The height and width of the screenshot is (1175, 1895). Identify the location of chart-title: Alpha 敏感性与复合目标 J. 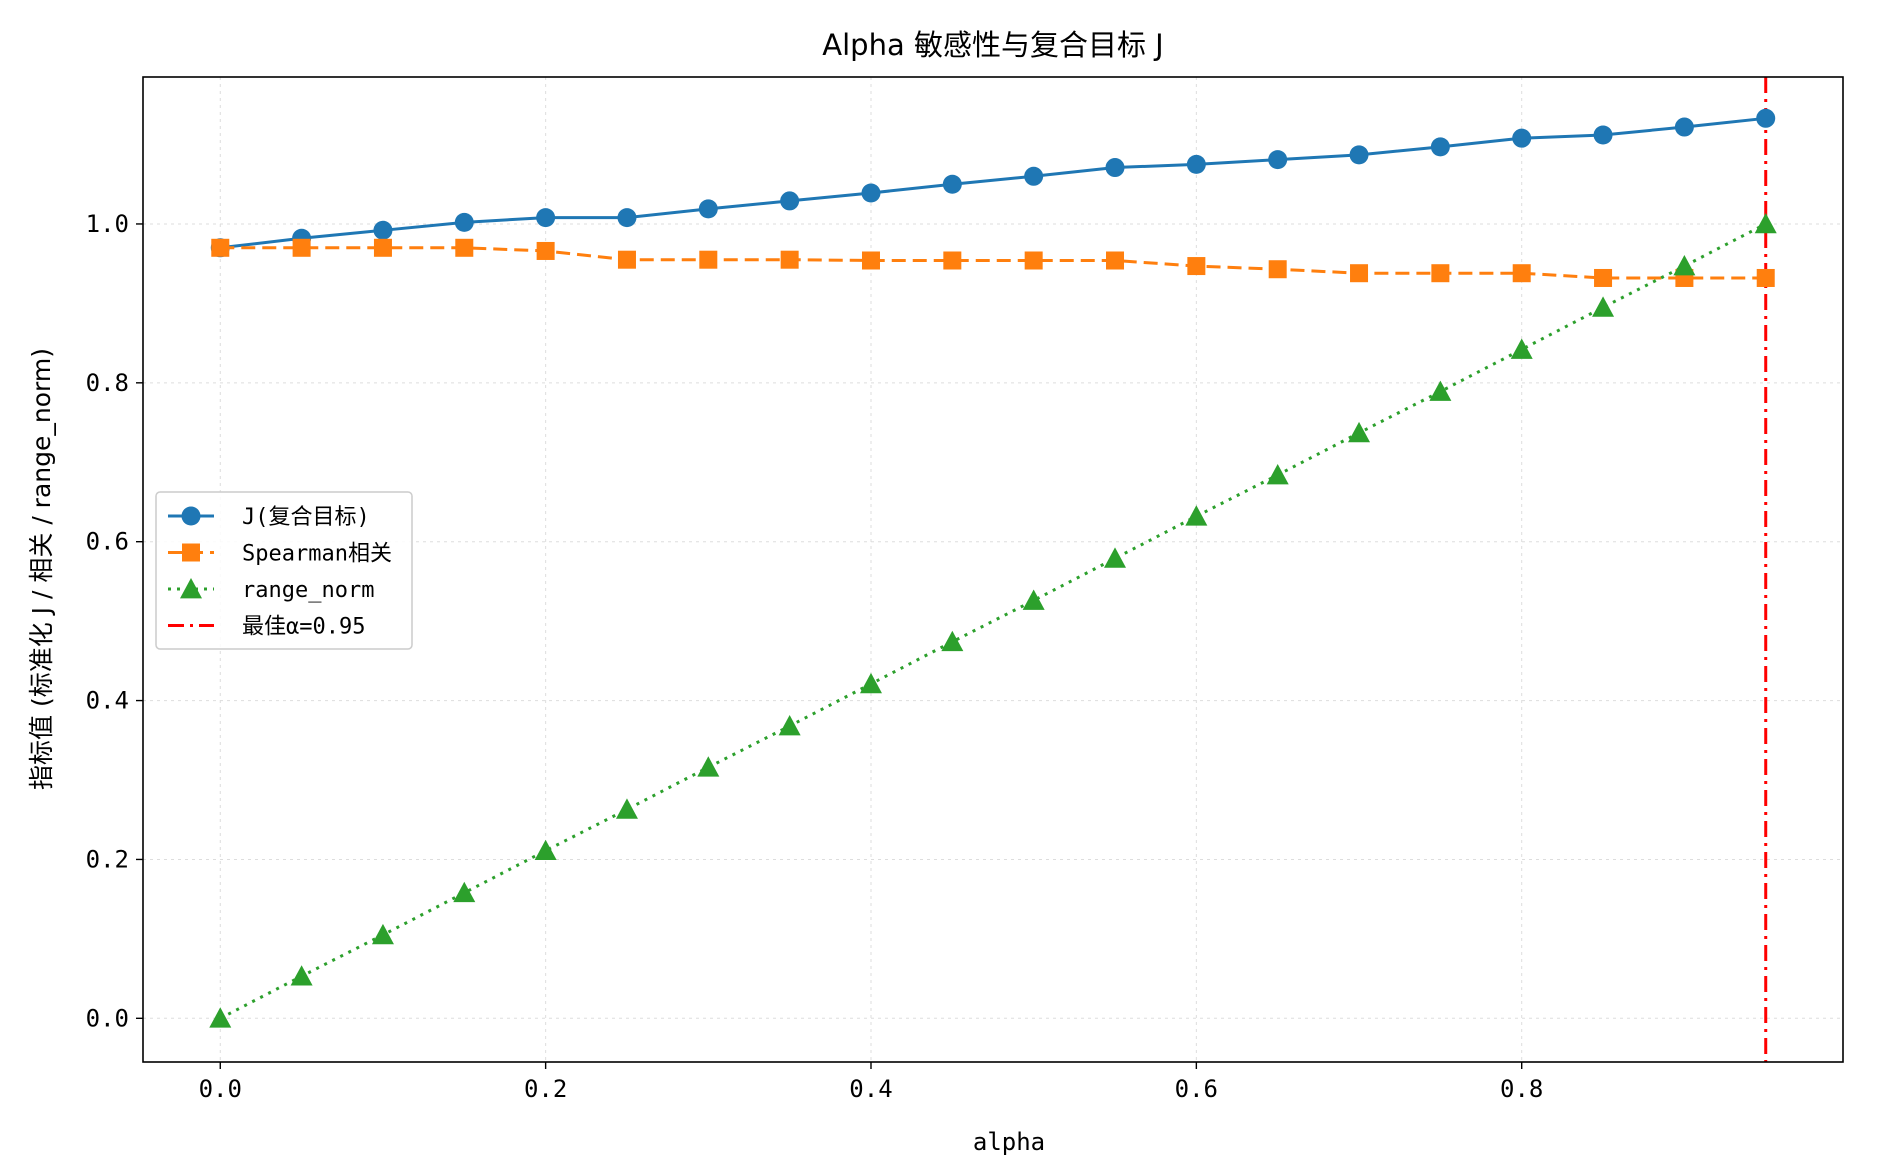
(992, 45).